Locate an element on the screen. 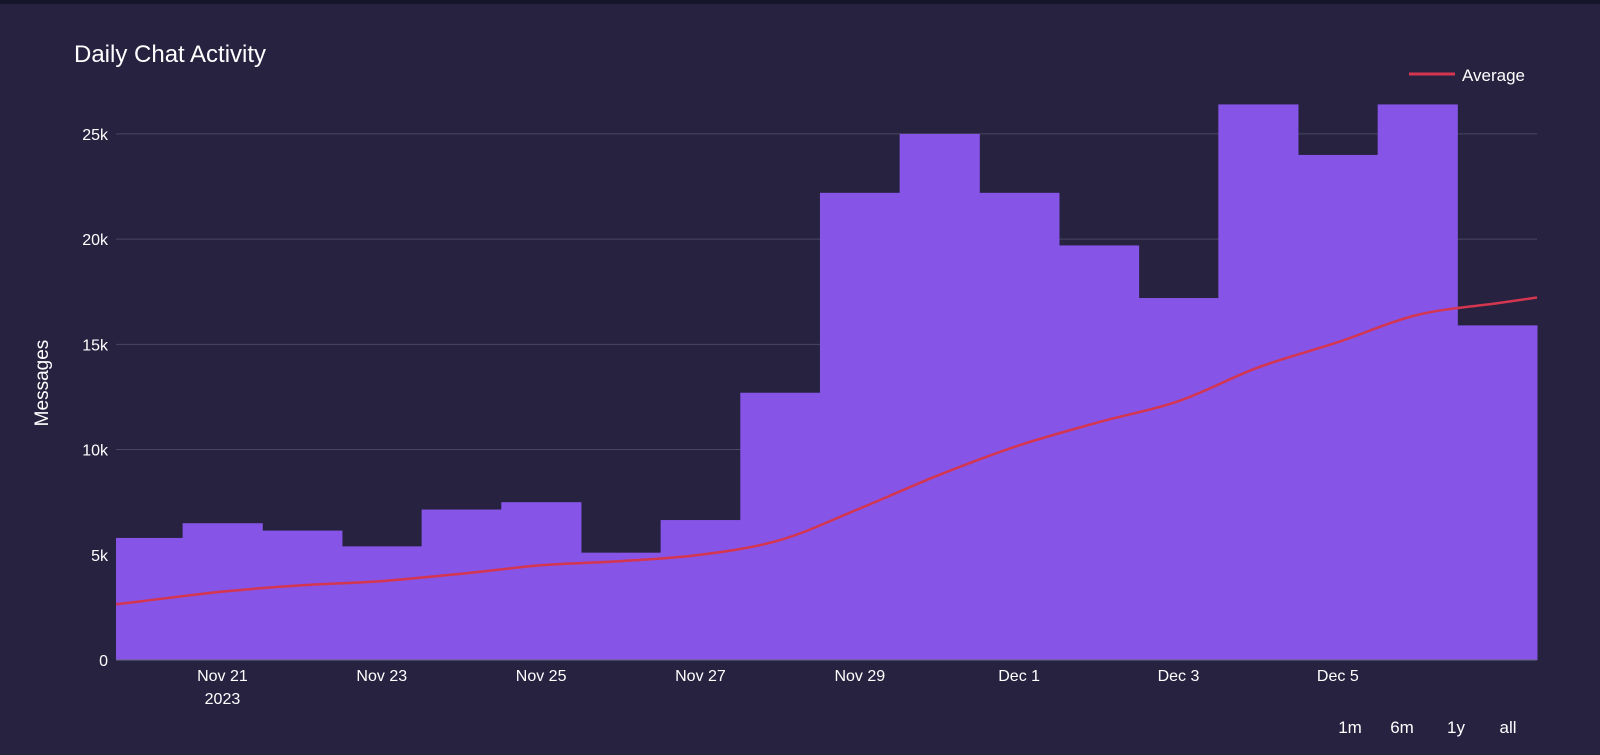  range-button-1y: 1y is located at coordinates (1456, 727).